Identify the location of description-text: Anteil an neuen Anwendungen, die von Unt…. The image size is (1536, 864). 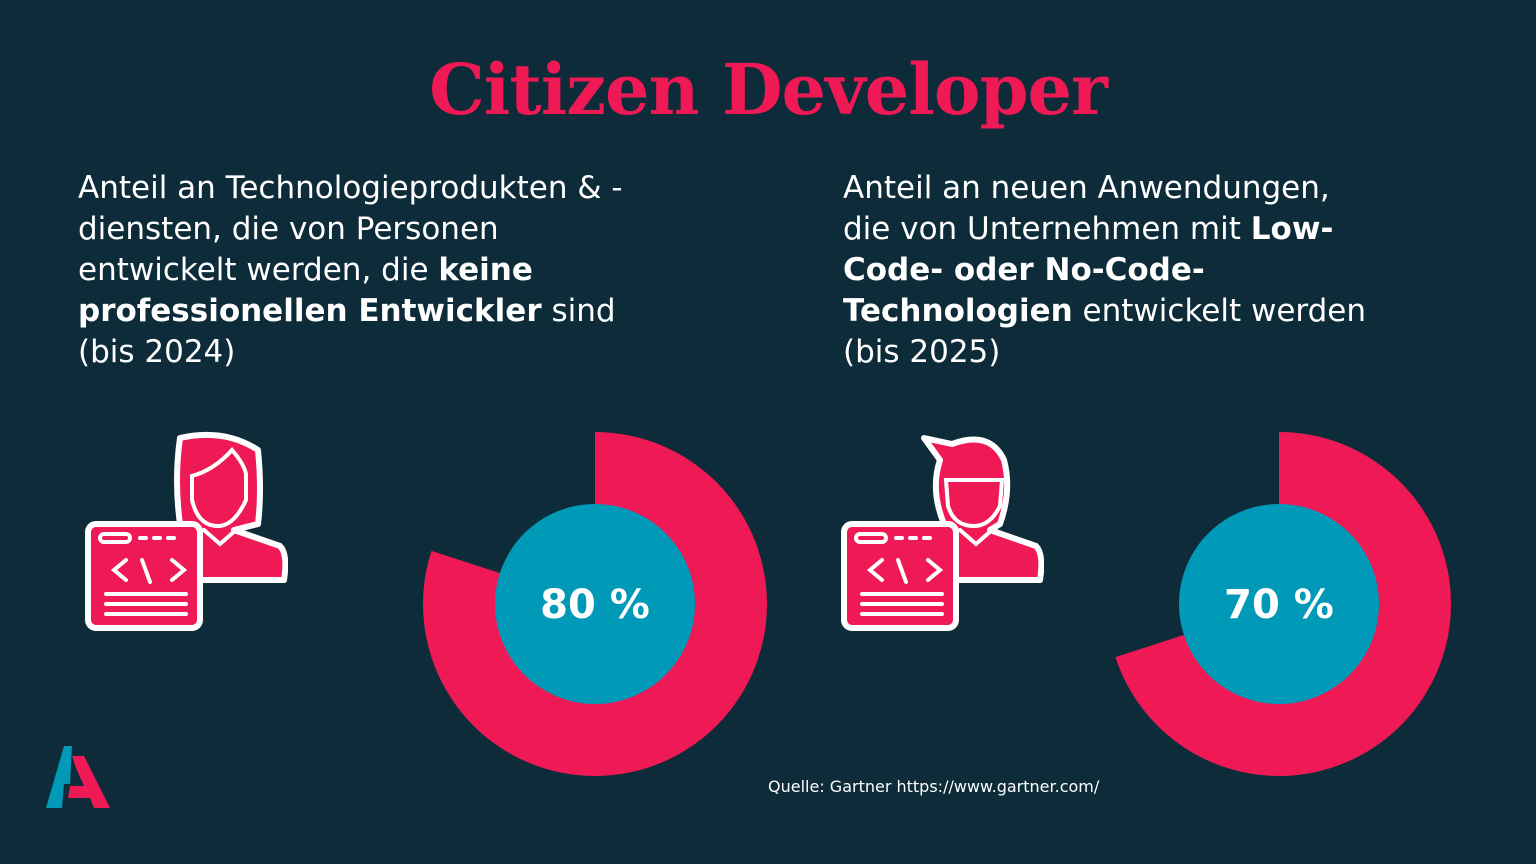
(1086, 208).